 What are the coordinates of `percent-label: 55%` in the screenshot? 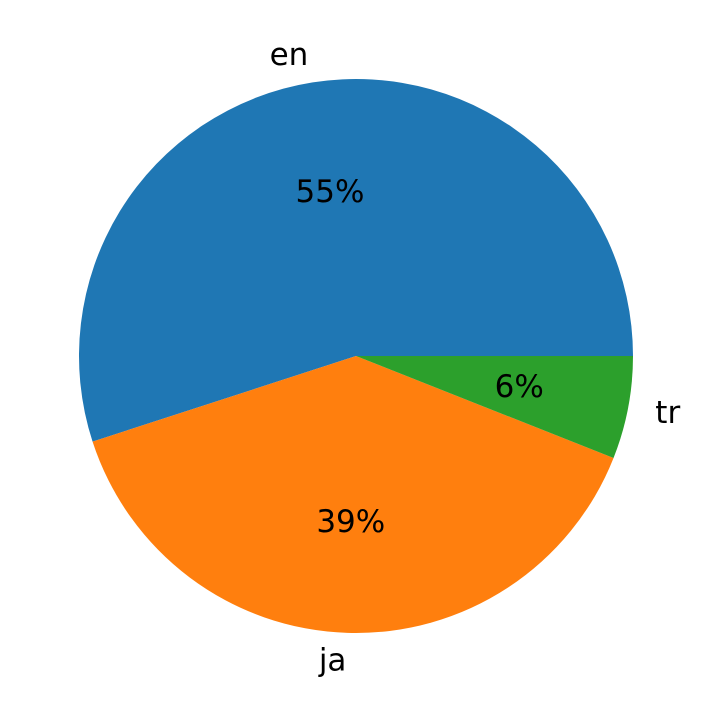 It's located at (330, 192).